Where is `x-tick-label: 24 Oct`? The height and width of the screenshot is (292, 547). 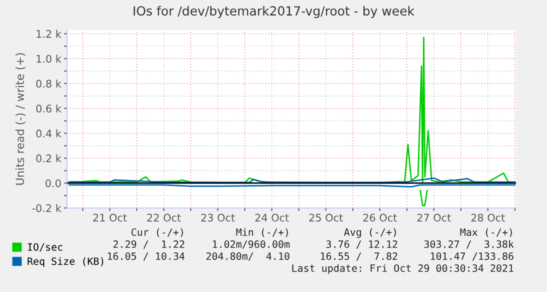 x-tick-label: 24 Oct is located at coordinates (272, 218).